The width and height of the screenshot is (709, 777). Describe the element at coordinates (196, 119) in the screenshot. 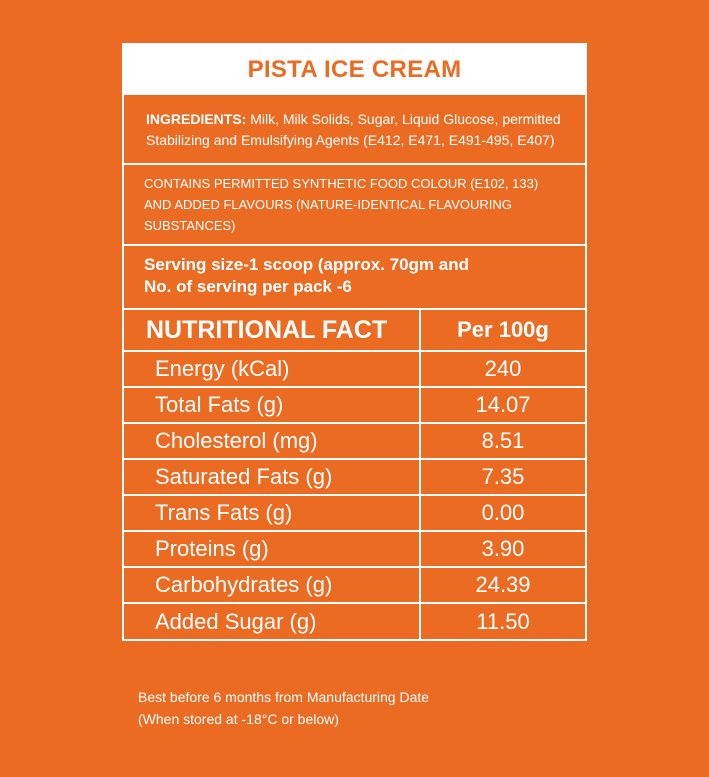

I see `ingredients-heading: INGREDIENTS:` at that location.